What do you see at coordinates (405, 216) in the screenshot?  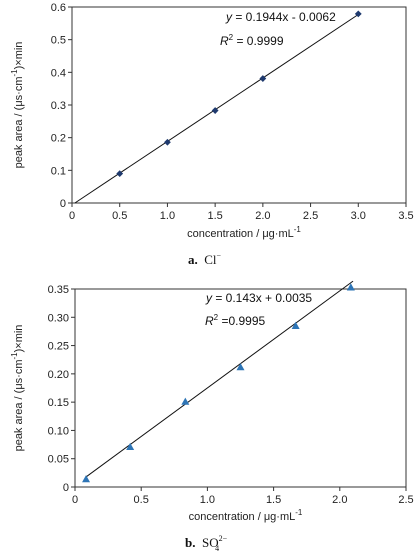 I see `x-tick-label: 3.5` at bounding box center [405, 216].